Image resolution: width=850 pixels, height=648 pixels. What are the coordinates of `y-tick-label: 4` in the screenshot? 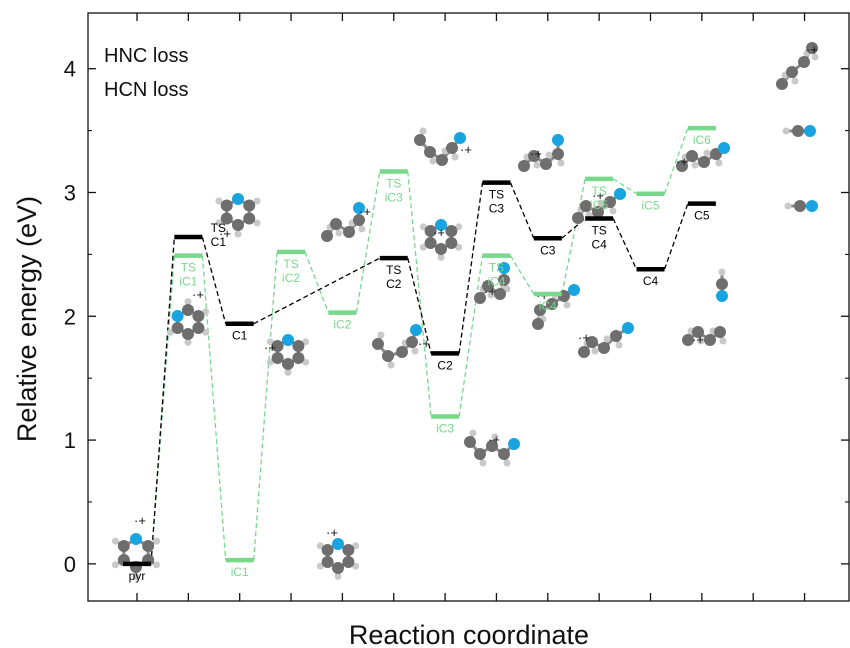 It's located at (70, 69).